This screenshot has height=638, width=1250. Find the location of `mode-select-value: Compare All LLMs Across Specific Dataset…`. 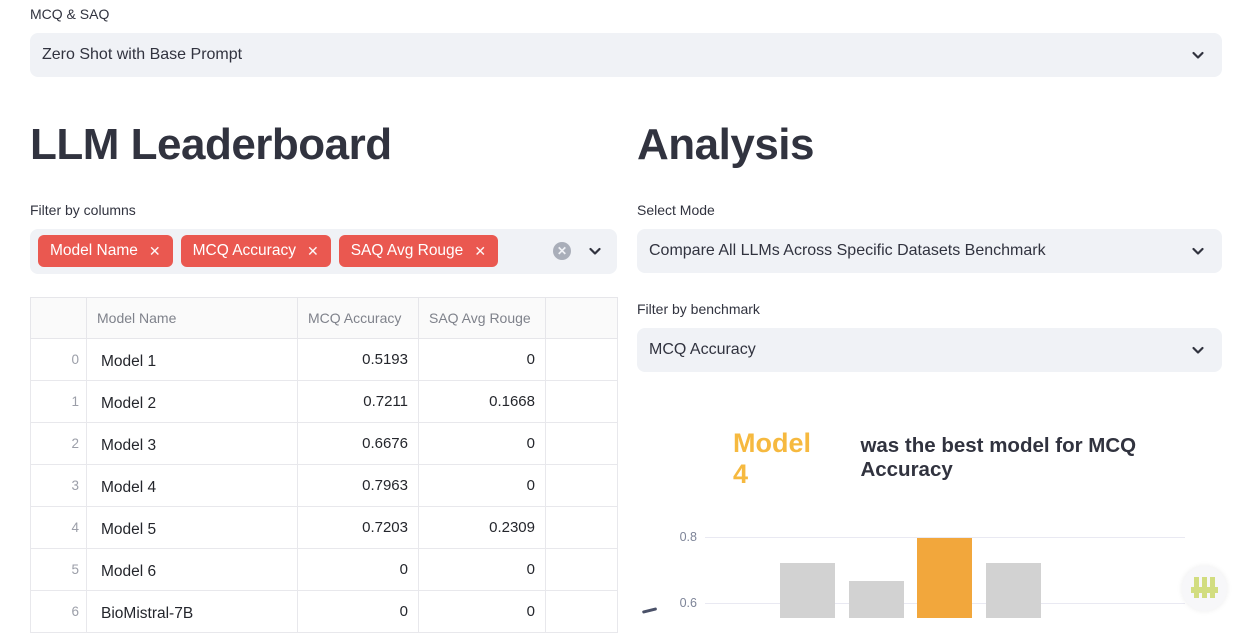

mode-select-value: Compare All LLMs Across Specific Dataset… is located at coordinates (847, 250).